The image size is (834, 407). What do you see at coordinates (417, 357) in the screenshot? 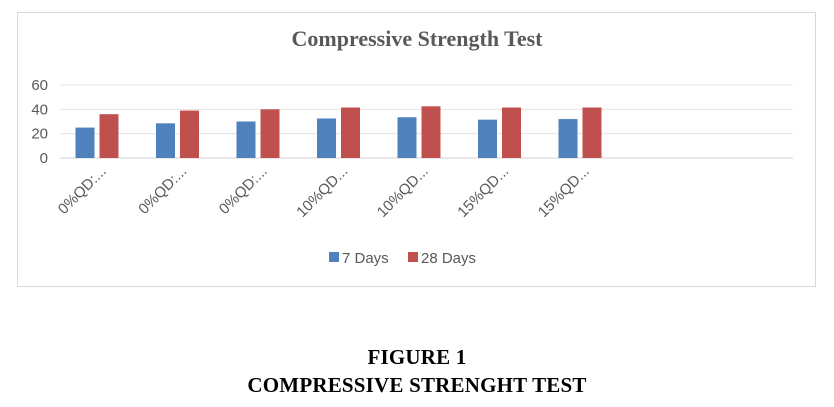
I see `figure-label: FIGURE 1` at bounding box center [417, 357].